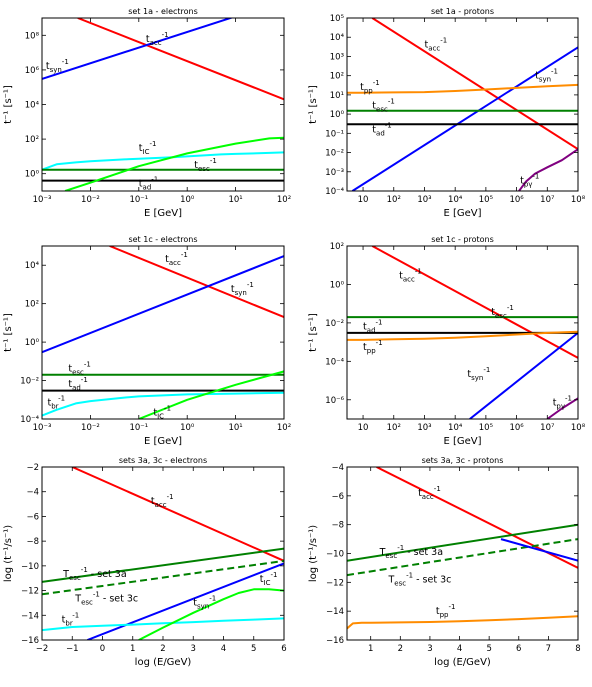 The image size is (592, 687). What do you see at coordinates (462, 622) in the screenshot?
I see `series-pp` at bounding box center [462, 622].